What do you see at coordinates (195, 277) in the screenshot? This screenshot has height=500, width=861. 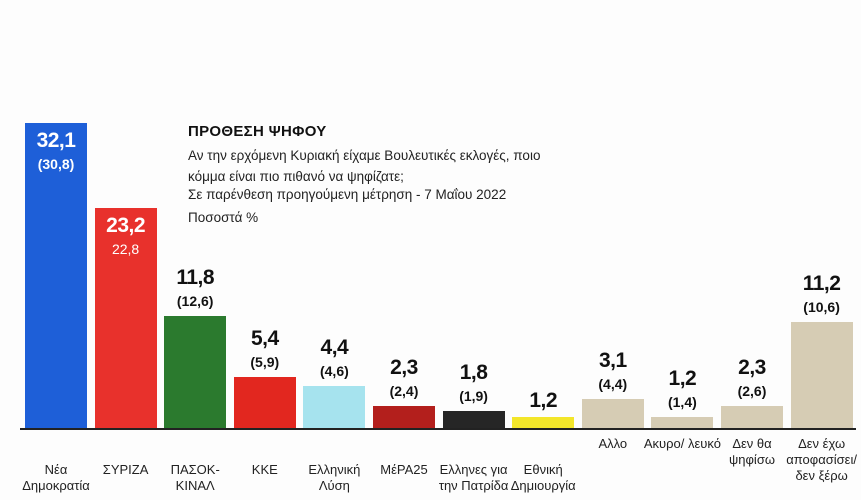 I see `value-label: 11,8` at bounding box center [195, 277].